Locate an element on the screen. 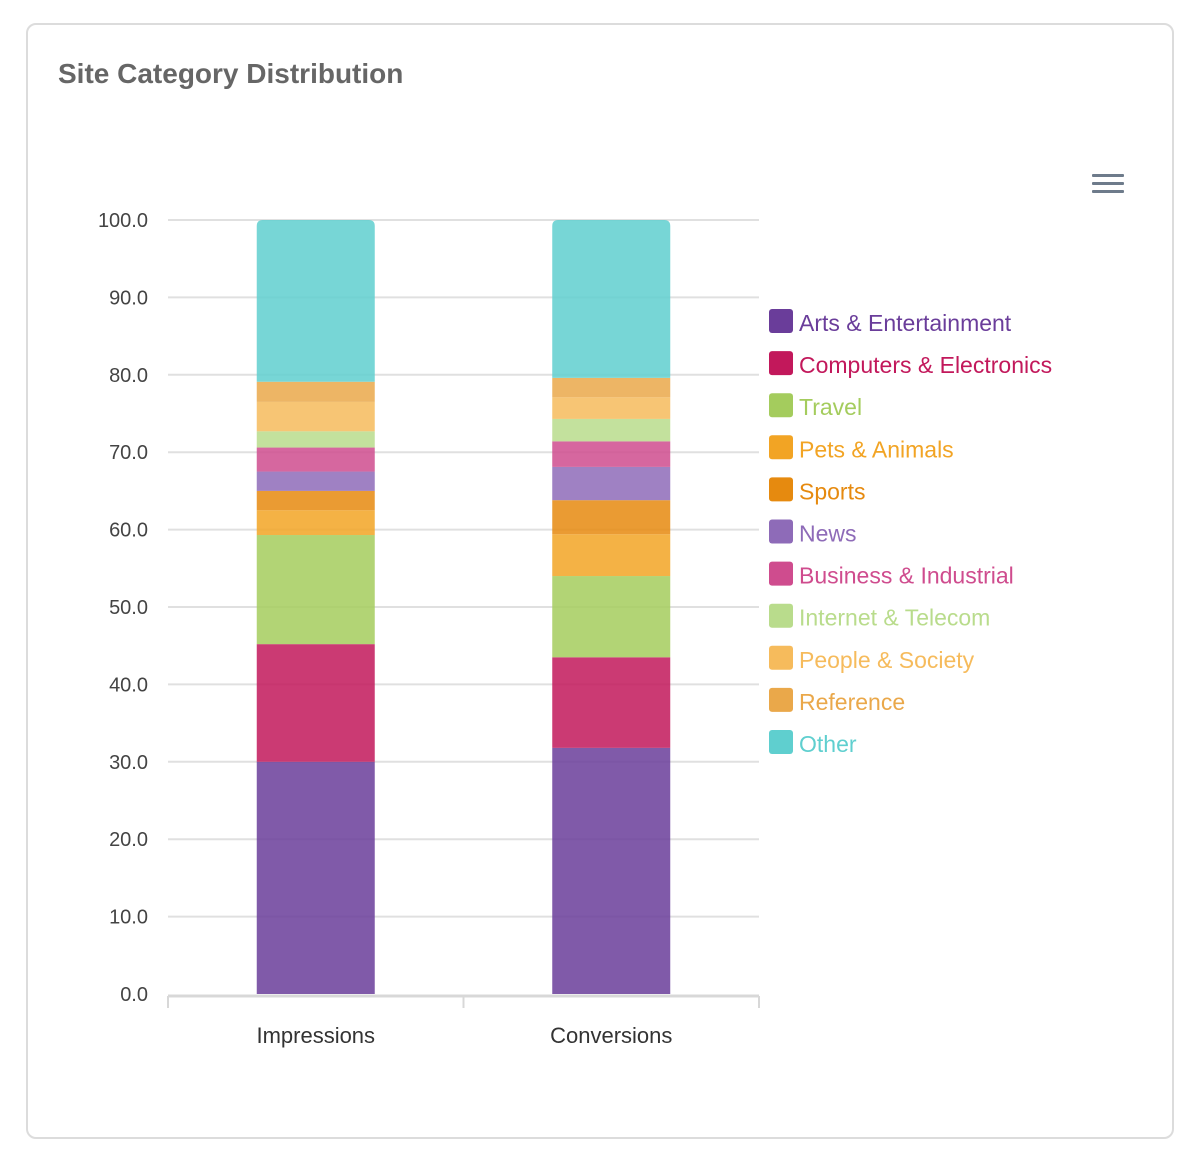  x-axis: Impressions Conversions is located at coordinates (463, 1021).